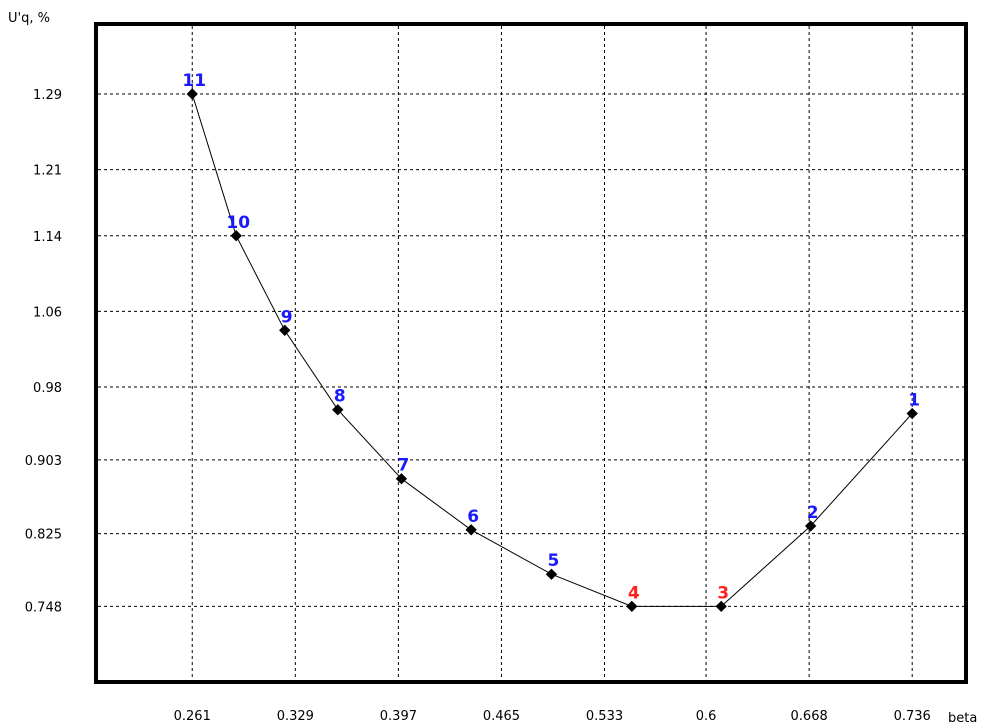 This screenshot has height=724, width=990. I want to click on data-point-label: 7, so click(403, 466).